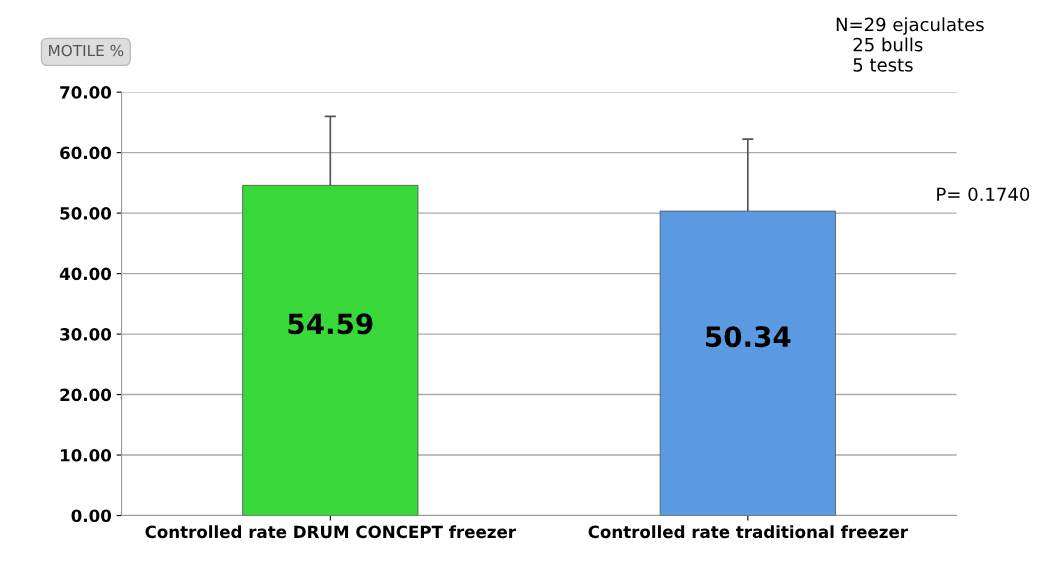 The height and width of the screenshot is (576, 1057). Describe the element at coordinates (910, 44) in the screenshot. I see `text: N=29 ejaculates 25 bulls 5 tests` at that location.